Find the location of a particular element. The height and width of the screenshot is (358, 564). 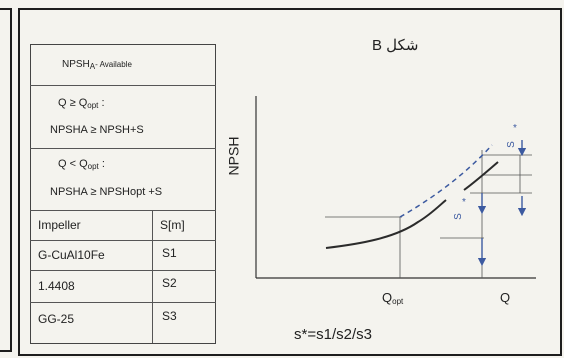

condition-2-line-1: Q < Qopt : is located at coordinates (81, 165).